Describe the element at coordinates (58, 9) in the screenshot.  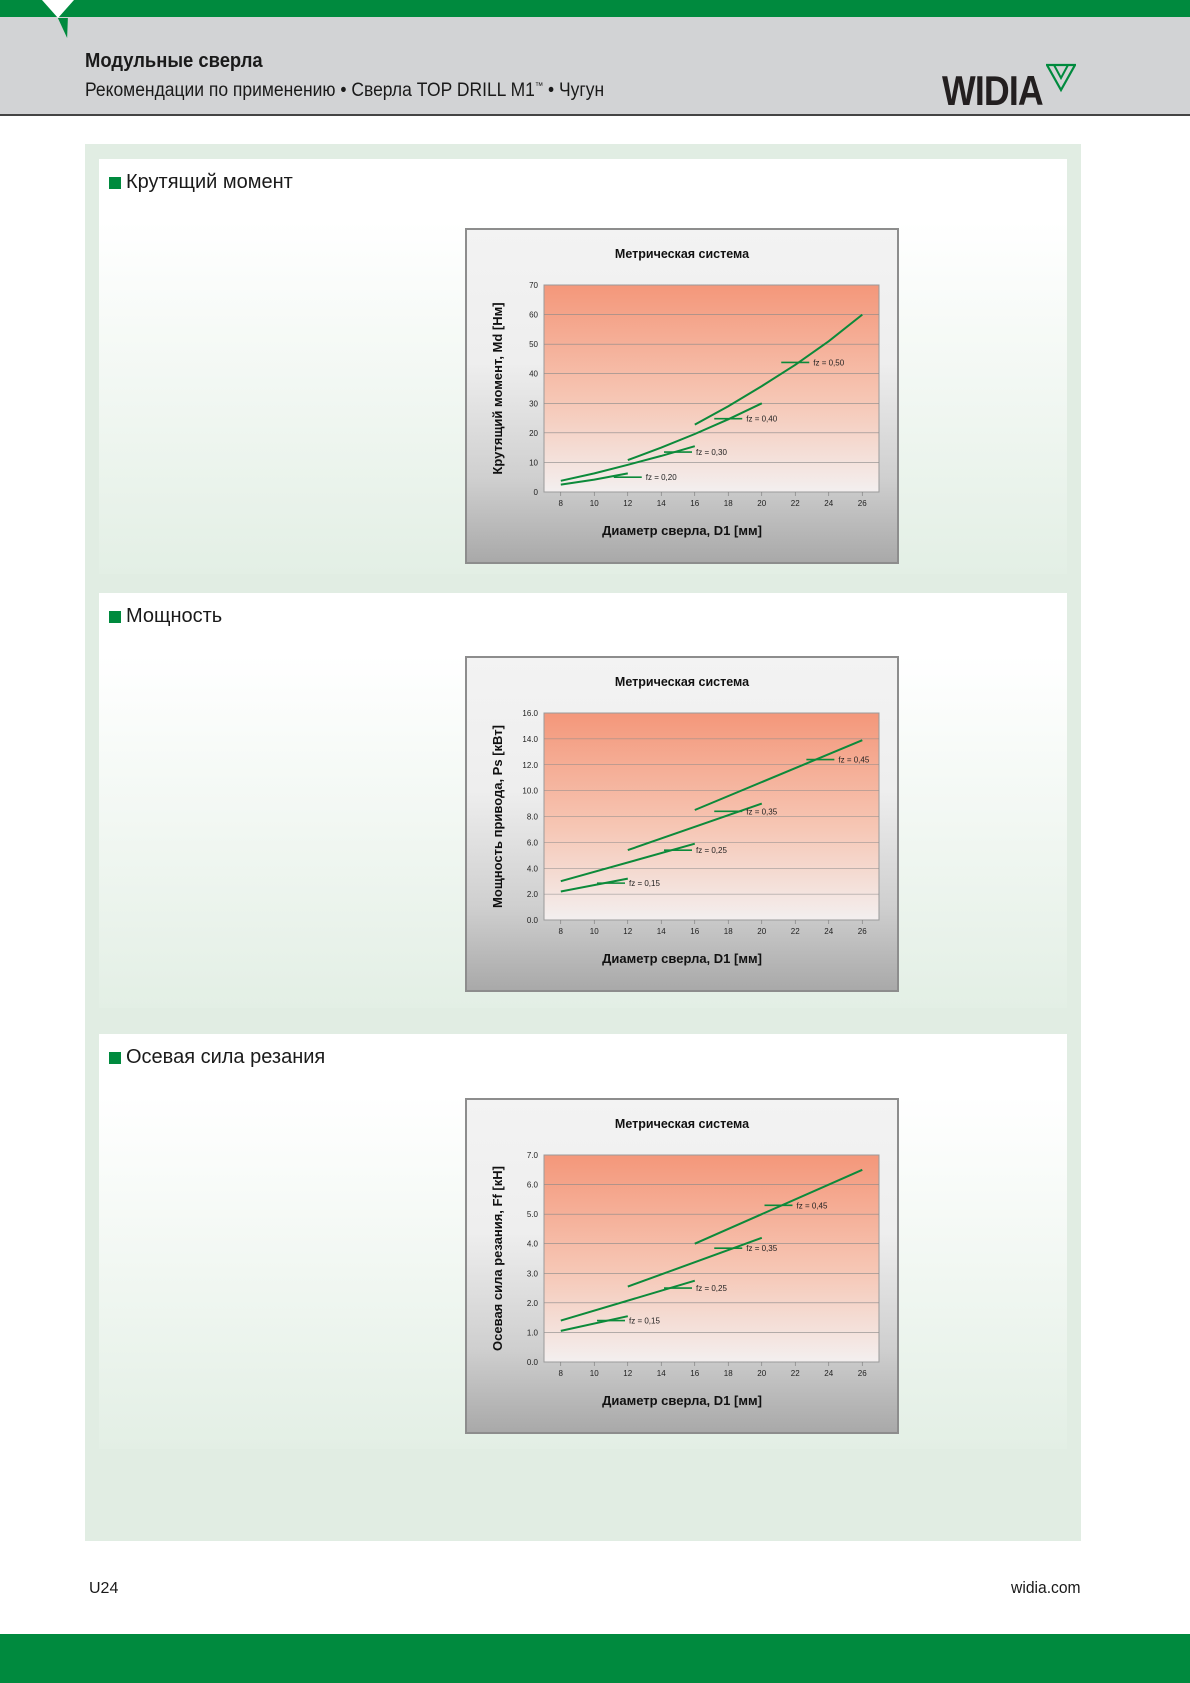
I see `header-notch-icon` at that location.